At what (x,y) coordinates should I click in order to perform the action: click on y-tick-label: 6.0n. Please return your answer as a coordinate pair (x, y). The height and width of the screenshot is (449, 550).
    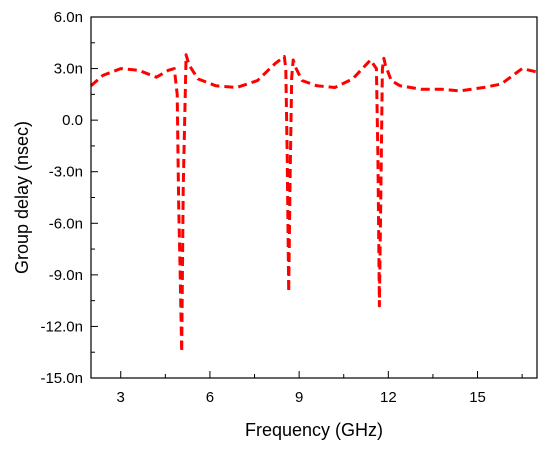
    Looking at the image, I should click on (68, 17).